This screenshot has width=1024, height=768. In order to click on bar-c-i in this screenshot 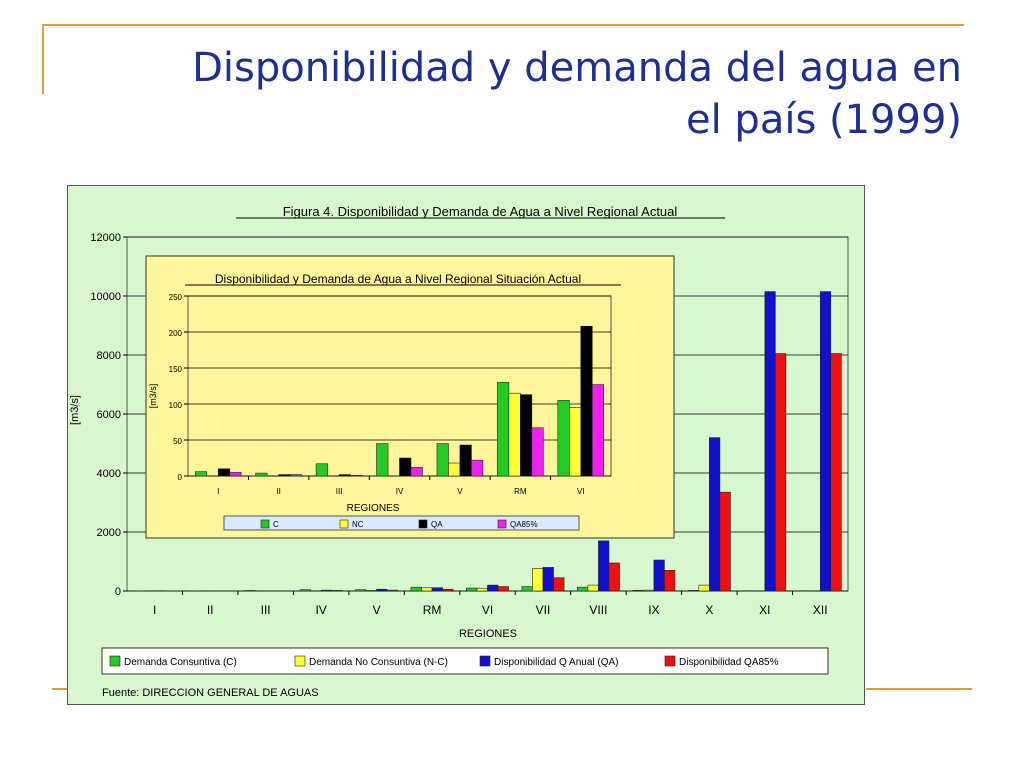, I will do `click(201, 474)`.